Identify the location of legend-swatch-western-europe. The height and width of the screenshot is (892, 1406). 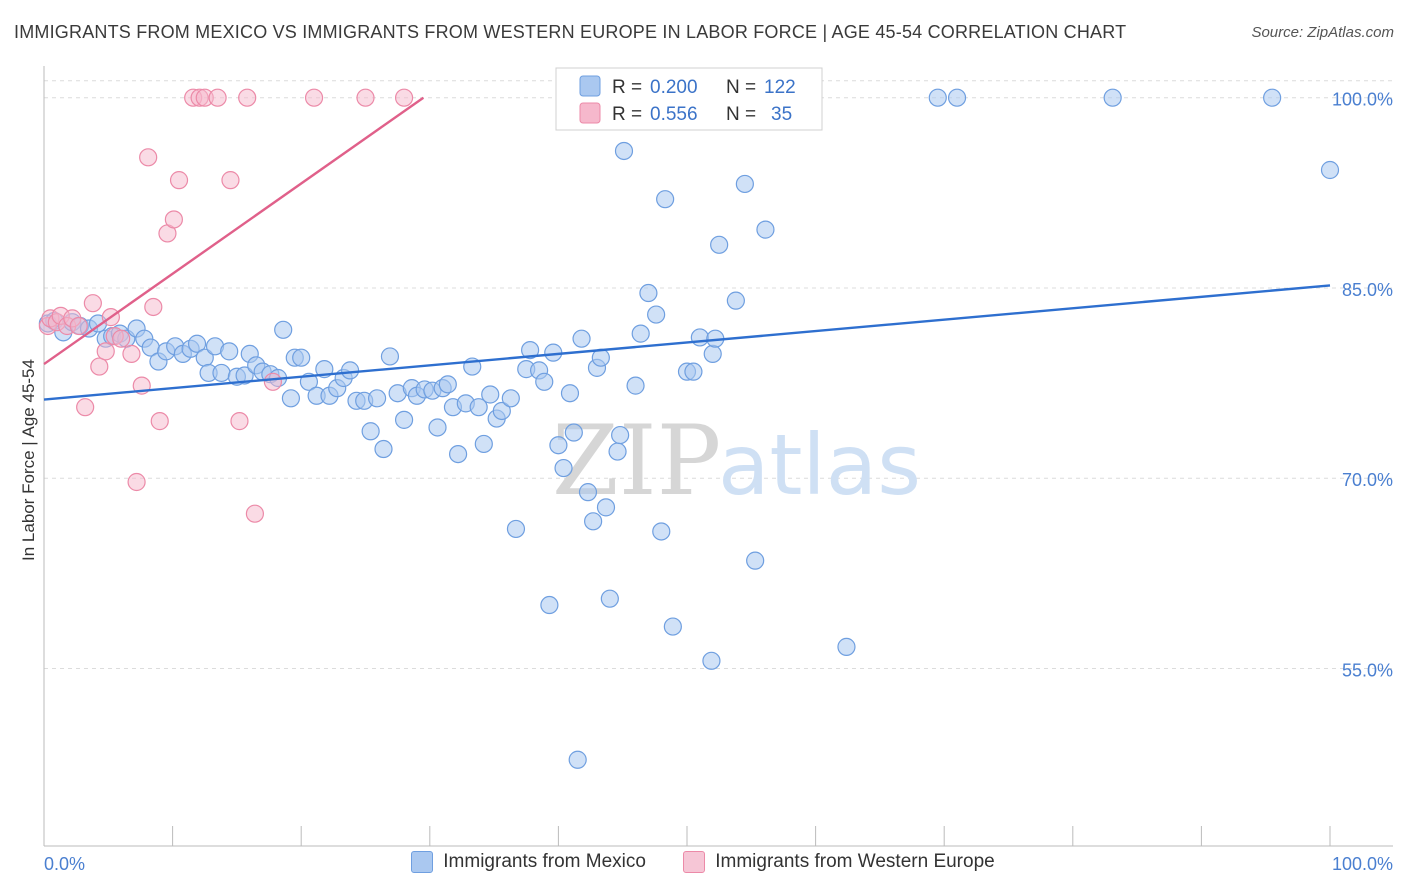
(590, 113).